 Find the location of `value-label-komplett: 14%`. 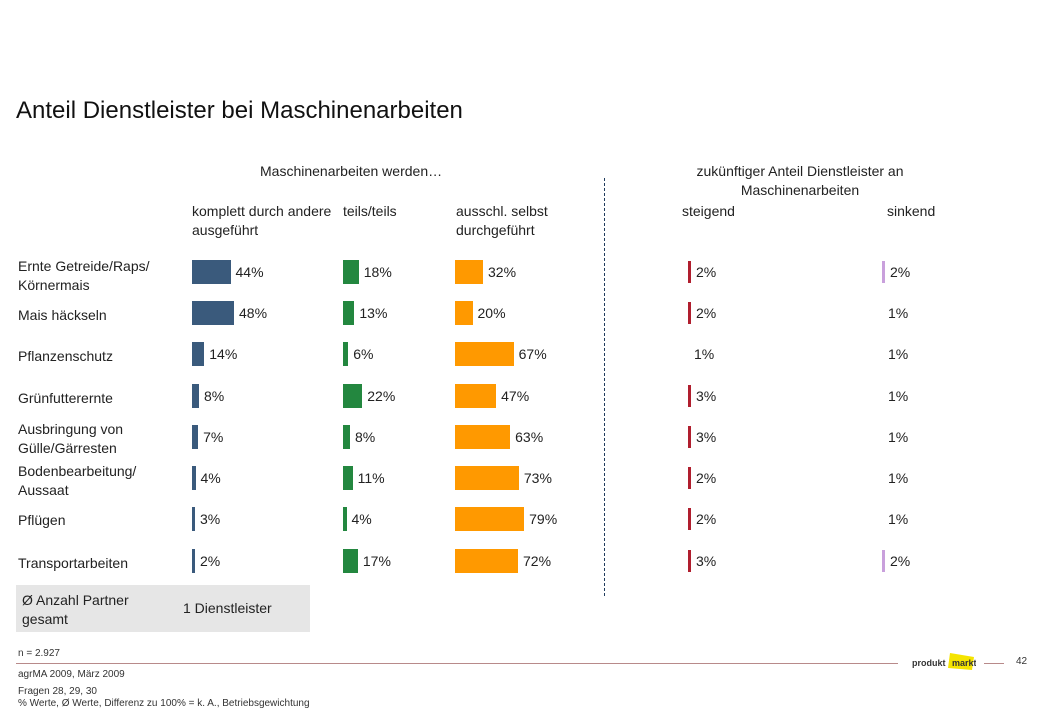

value-label-komplett: 14% is located at coordinates (223, 354).